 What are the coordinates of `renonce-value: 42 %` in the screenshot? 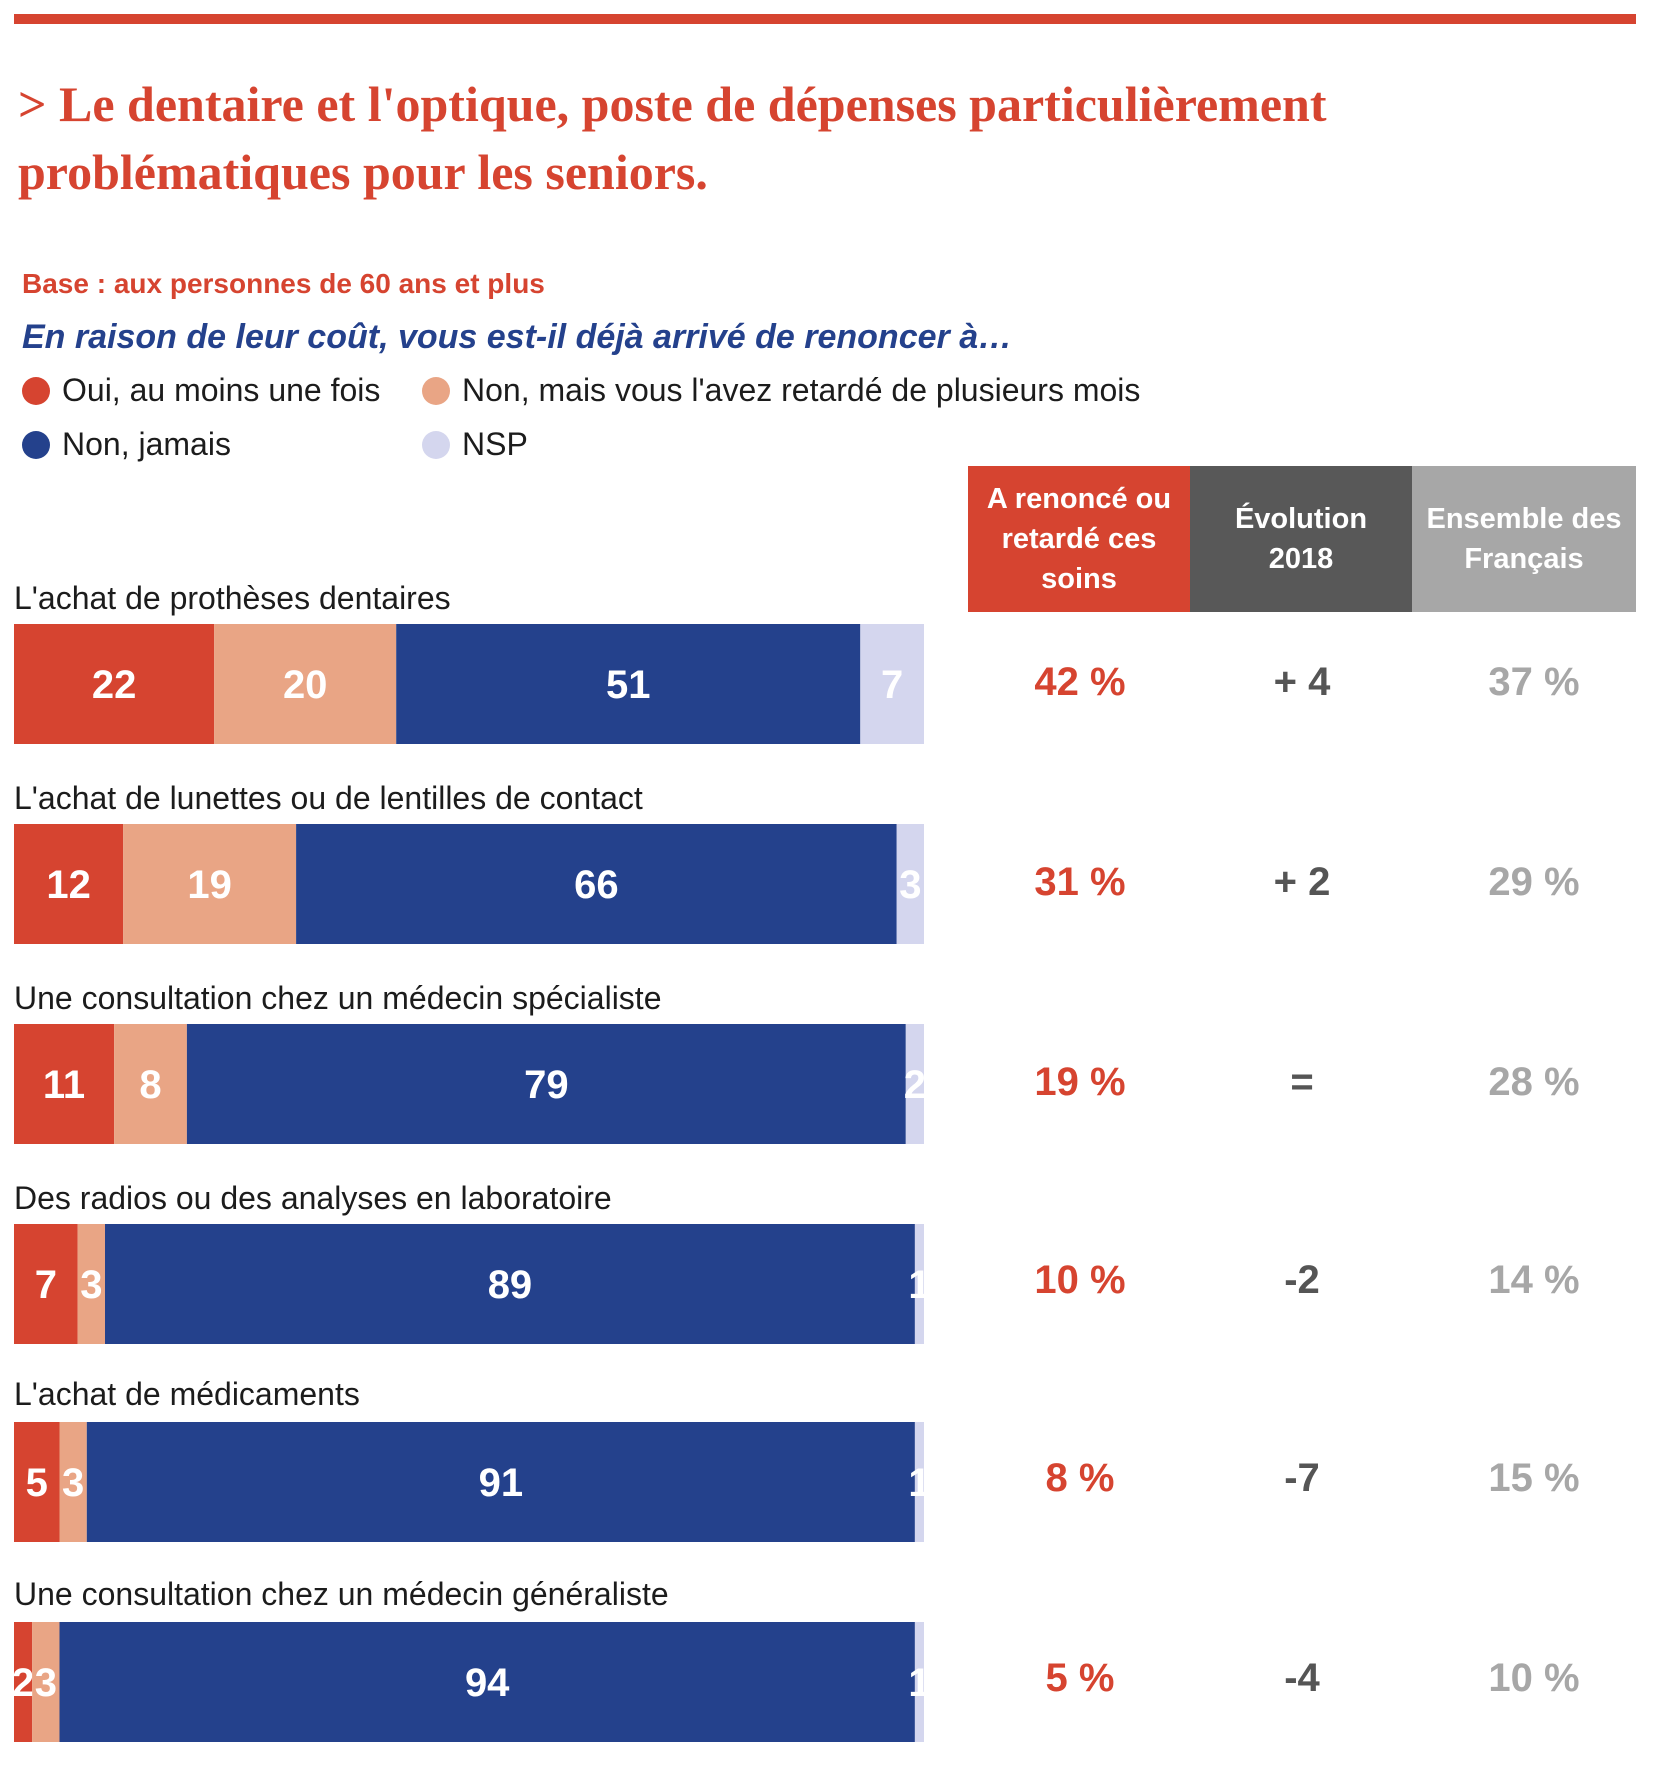 It's located at (1080, 682).